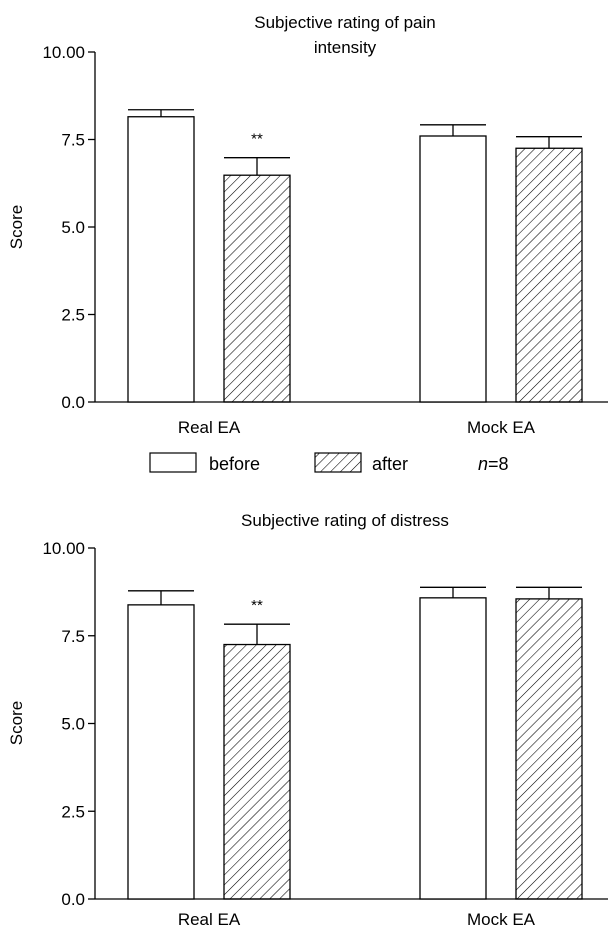 This screenshot has height=929, width=611. What do you see at coordinates (345, 520) in the screenshot?
I see `chart-title: Subjective rating of distress` at bounding box center [345, 520].